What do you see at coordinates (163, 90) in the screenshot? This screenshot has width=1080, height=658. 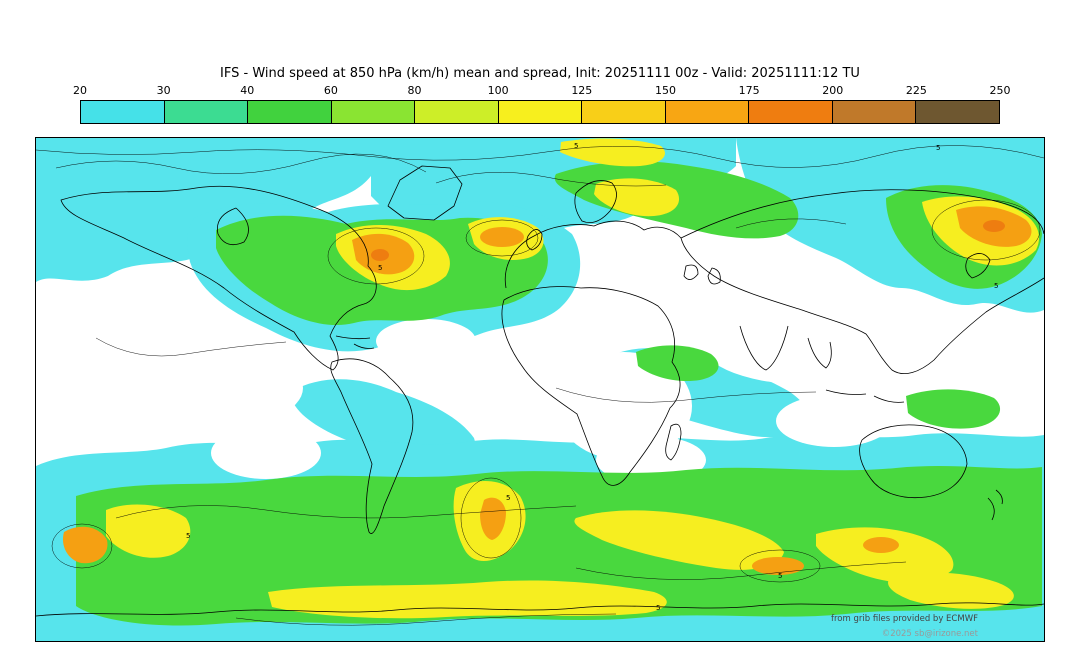 I see `colorbar-tick: 30` at bounding box center [163, 90].